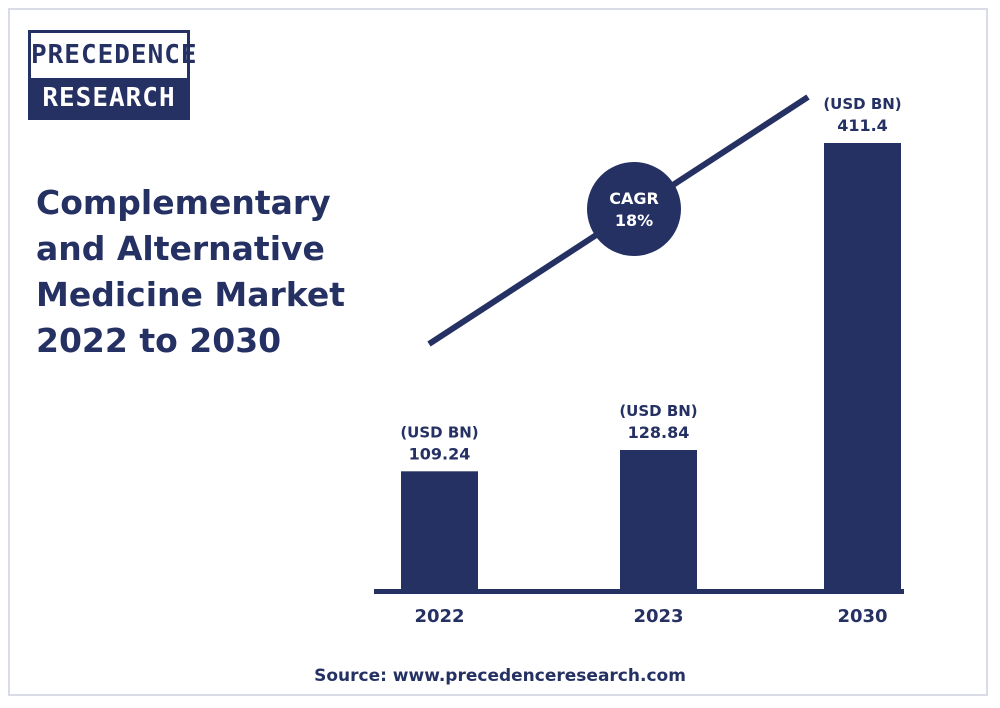 The height and width of the screenshot is (708, 1000). I want to click on bar-value-label-2030: 411.4, so click(862, 125).